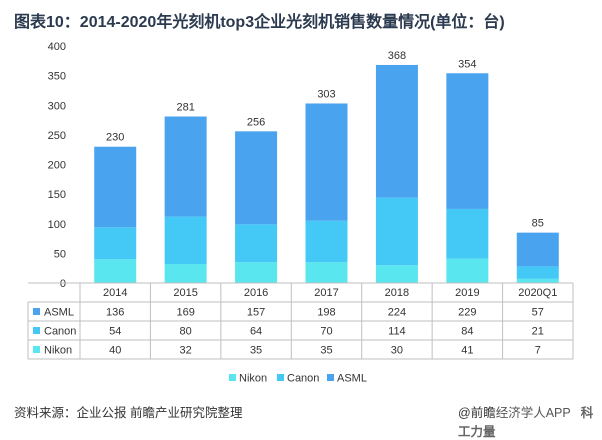  Describe the element at coordinates (538, 351) in the screenshot. I see `table-cell-nikon-2020q1: 7` at that location.